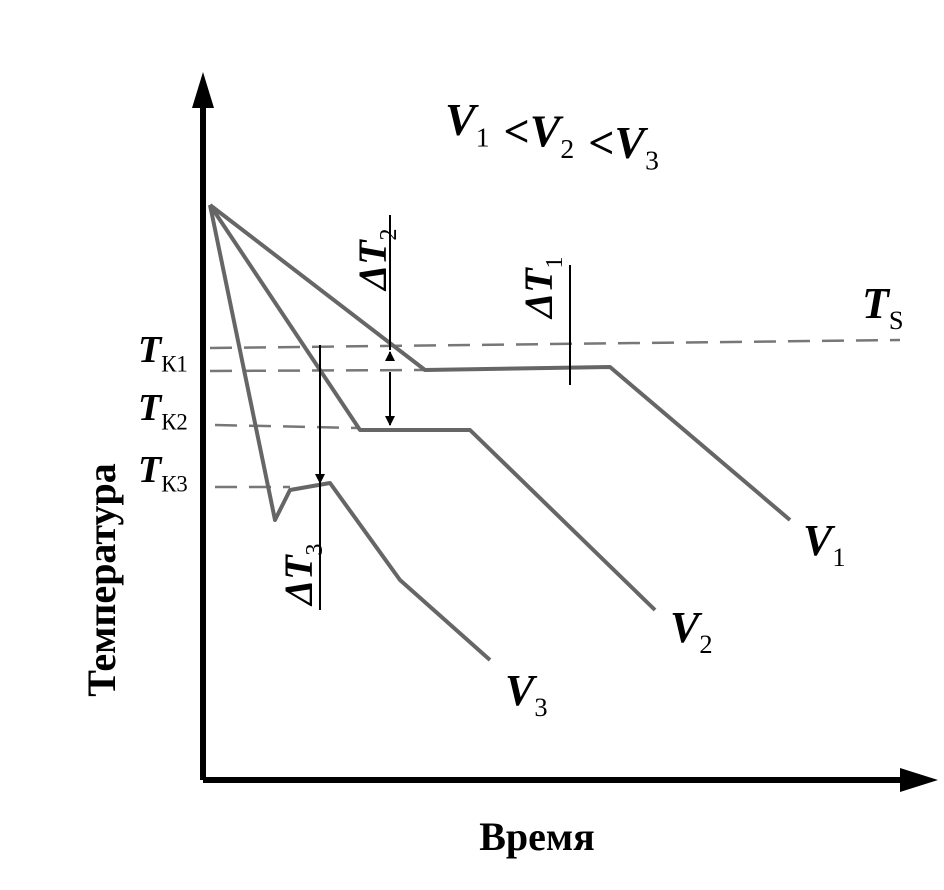 The width and height of the screenshot is (944, 890). I want to click on tk1-label: TК1, so click(163, 353).